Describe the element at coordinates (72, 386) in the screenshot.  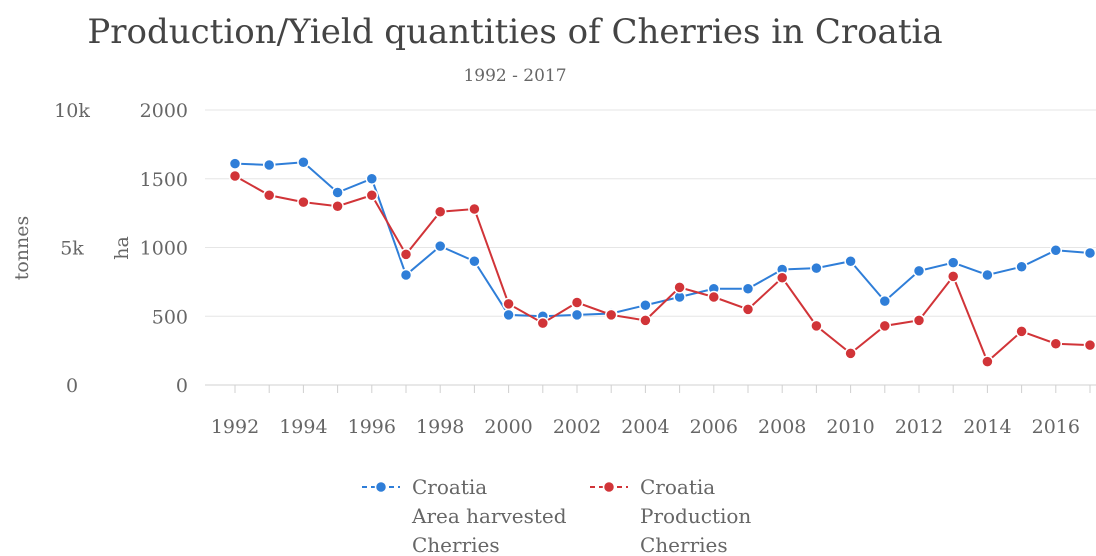
I see `y-tick-label-tonnes: 0` at that location.